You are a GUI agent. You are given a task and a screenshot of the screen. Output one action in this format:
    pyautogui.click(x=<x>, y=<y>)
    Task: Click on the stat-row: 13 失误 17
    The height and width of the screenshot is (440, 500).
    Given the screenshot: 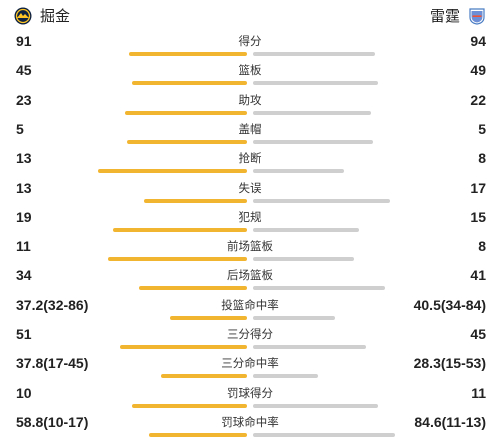 What is the action you would take?
    pyautogui.click(x=250, y=191)
    